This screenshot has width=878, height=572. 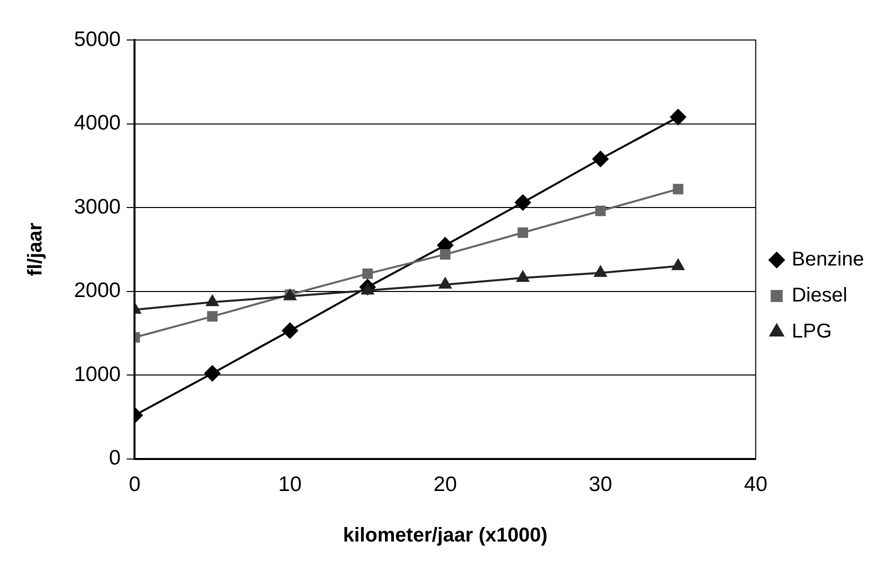 What do you see at coordinates (756, 484) in the screenshot?
I see `x-tick-label: 40` at bounding box center [756, 484].